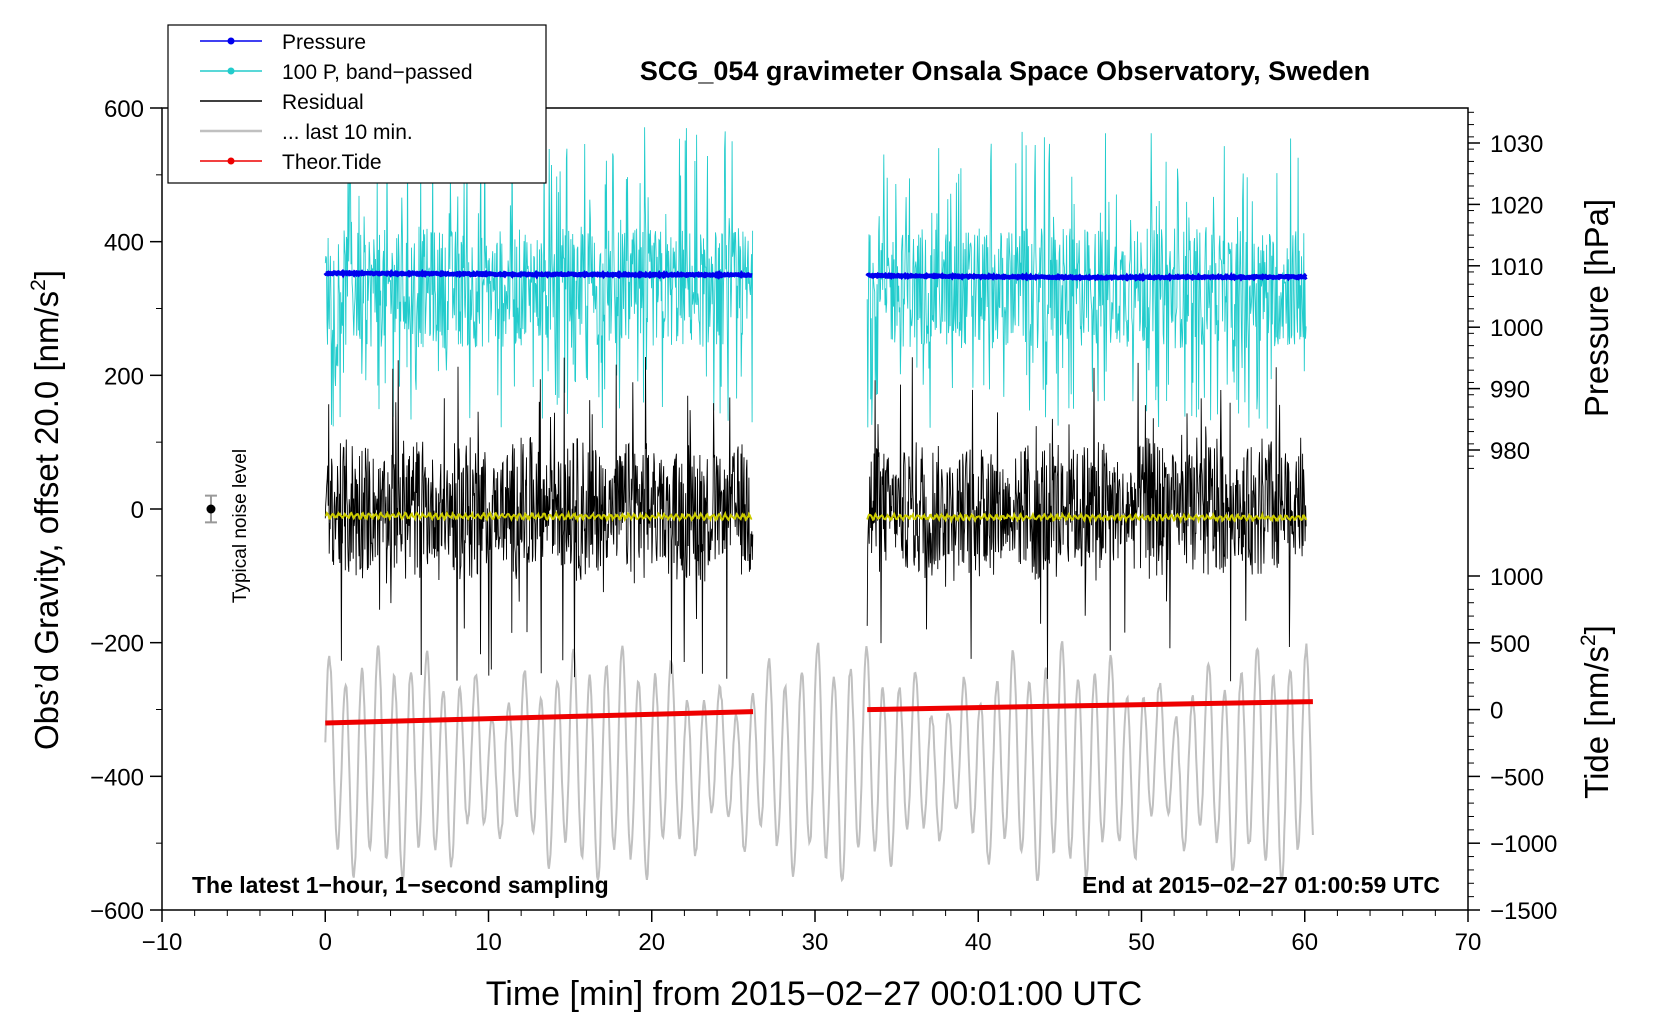 The height and width of the screenshot is (1020, 1660). I want to click on tide-tick-label: 1000, so click(1516, 577).